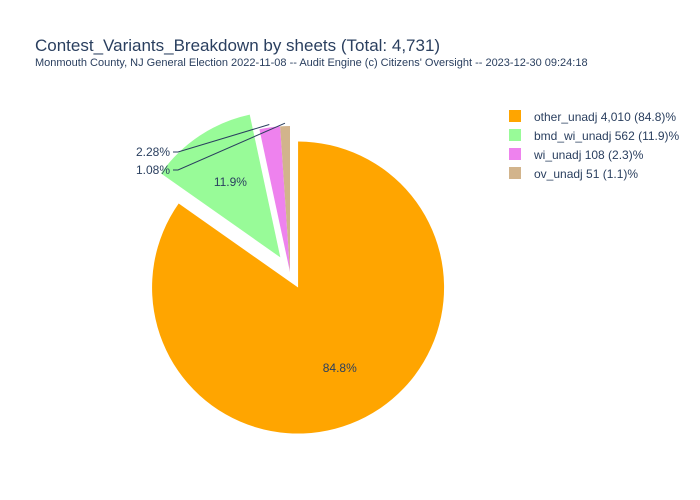 Image resolution: width=700 pixels, height=500 pixels. I want to click on leader-line-wi-unadj, so click(221, 138).